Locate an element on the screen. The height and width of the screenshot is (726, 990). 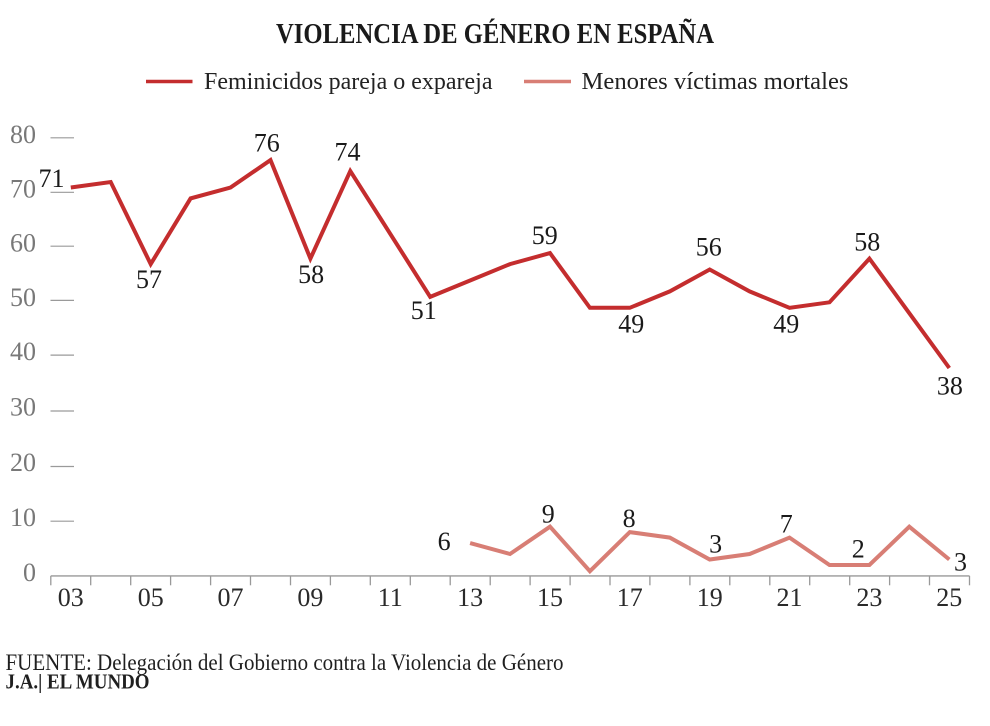
svg-text: 6 is located at coordinates (444, 541).